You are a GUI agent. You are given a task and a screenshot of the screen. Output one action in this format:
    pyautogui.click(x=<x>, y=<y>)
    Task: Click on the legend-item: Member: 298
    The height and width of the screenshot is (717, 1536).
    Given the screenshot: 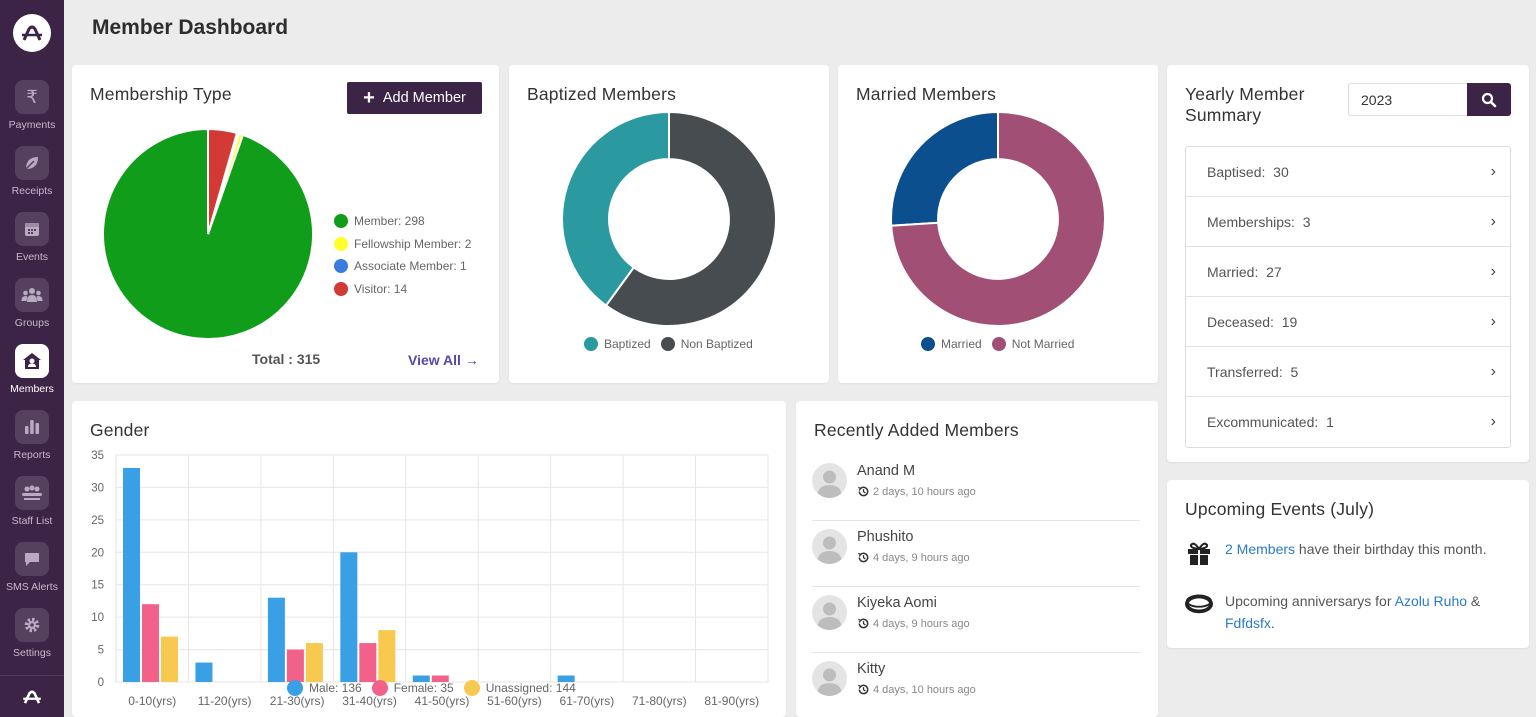 What is the action you would take?
    pyautogui.click(x=402, y=221)
    